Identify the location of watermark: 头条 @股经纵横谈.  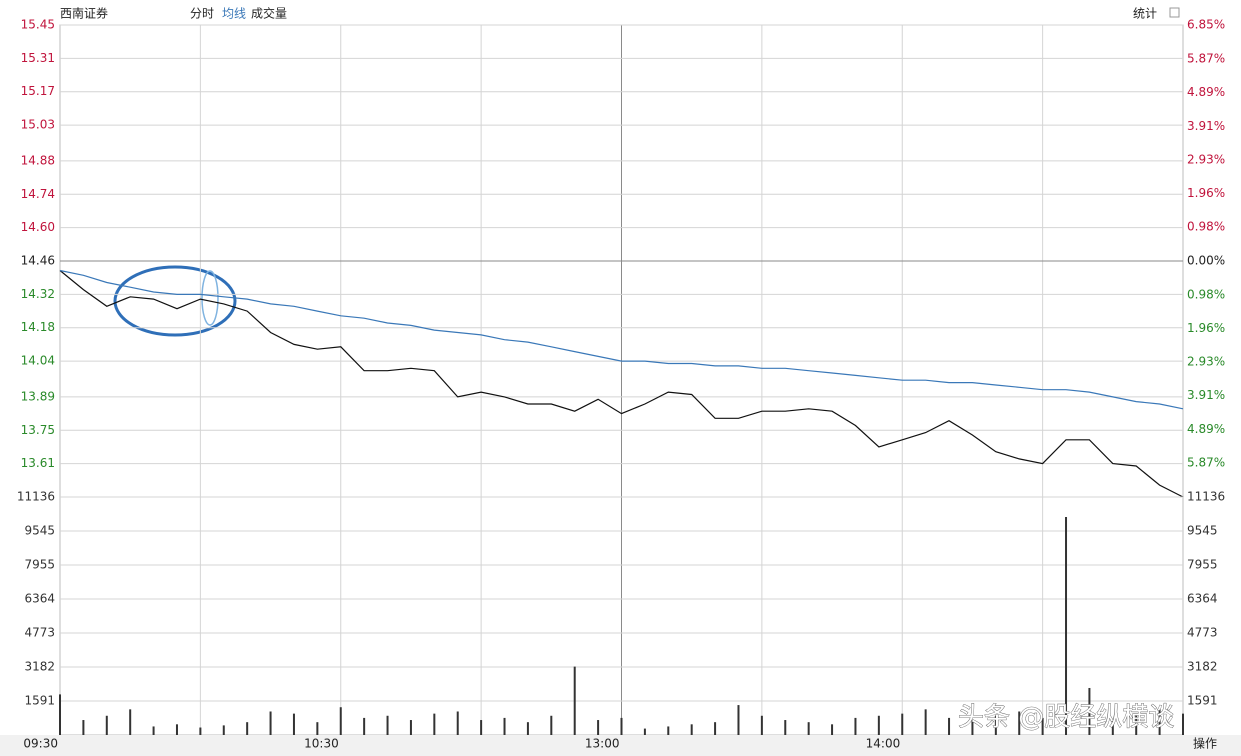
(1066, 718).